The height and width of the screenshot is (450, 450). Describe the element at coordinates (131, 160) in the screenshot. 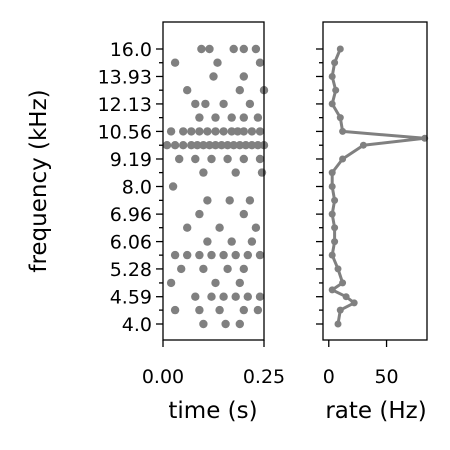

I see `raster-ytick-label: 9.19` at that location.